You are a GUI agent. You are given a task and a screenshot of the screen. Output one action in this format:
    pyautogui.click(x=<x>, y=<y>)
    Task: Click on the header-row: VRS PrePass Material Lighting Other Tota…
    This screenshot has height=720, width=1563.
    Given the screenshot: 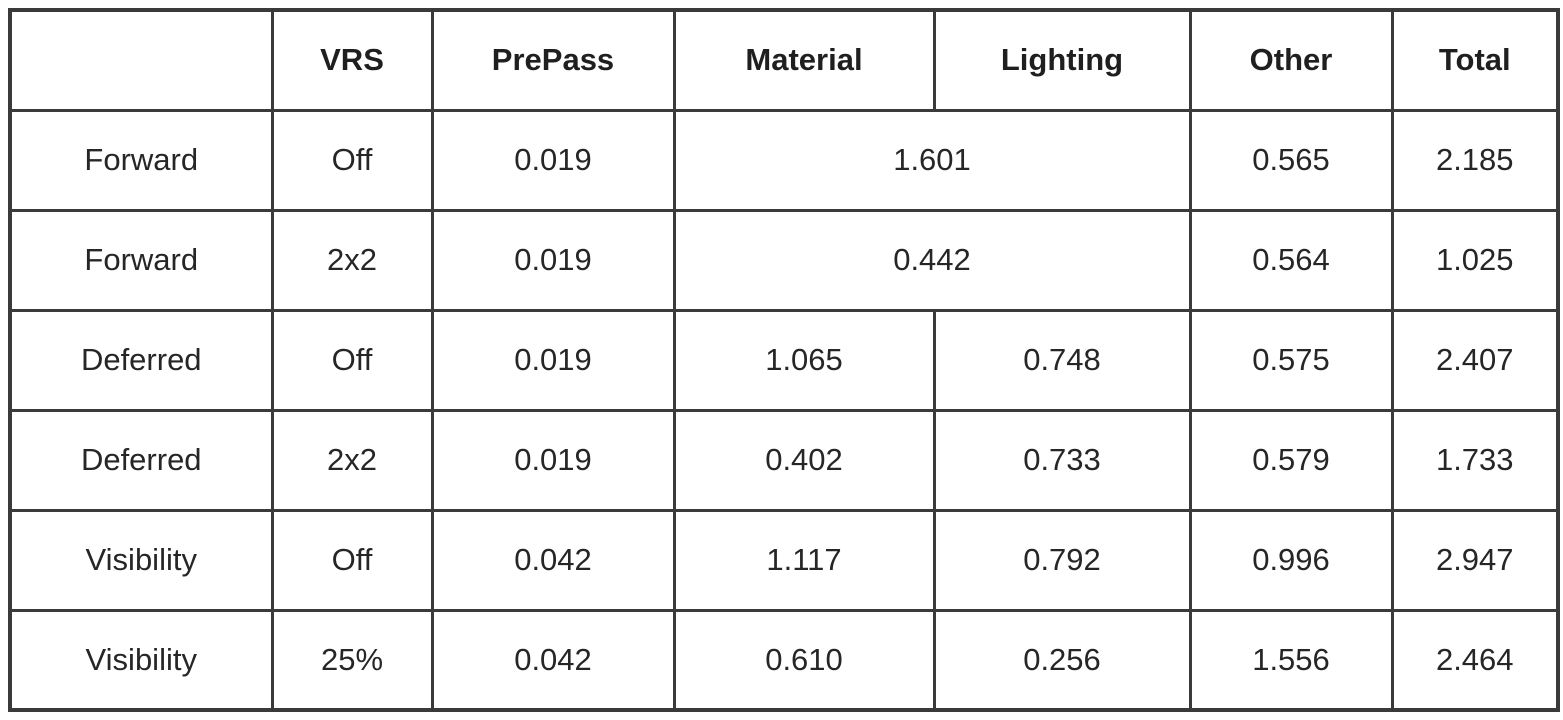 What is the action you would take?
    pyautogui.click(x=784, y=60)
    